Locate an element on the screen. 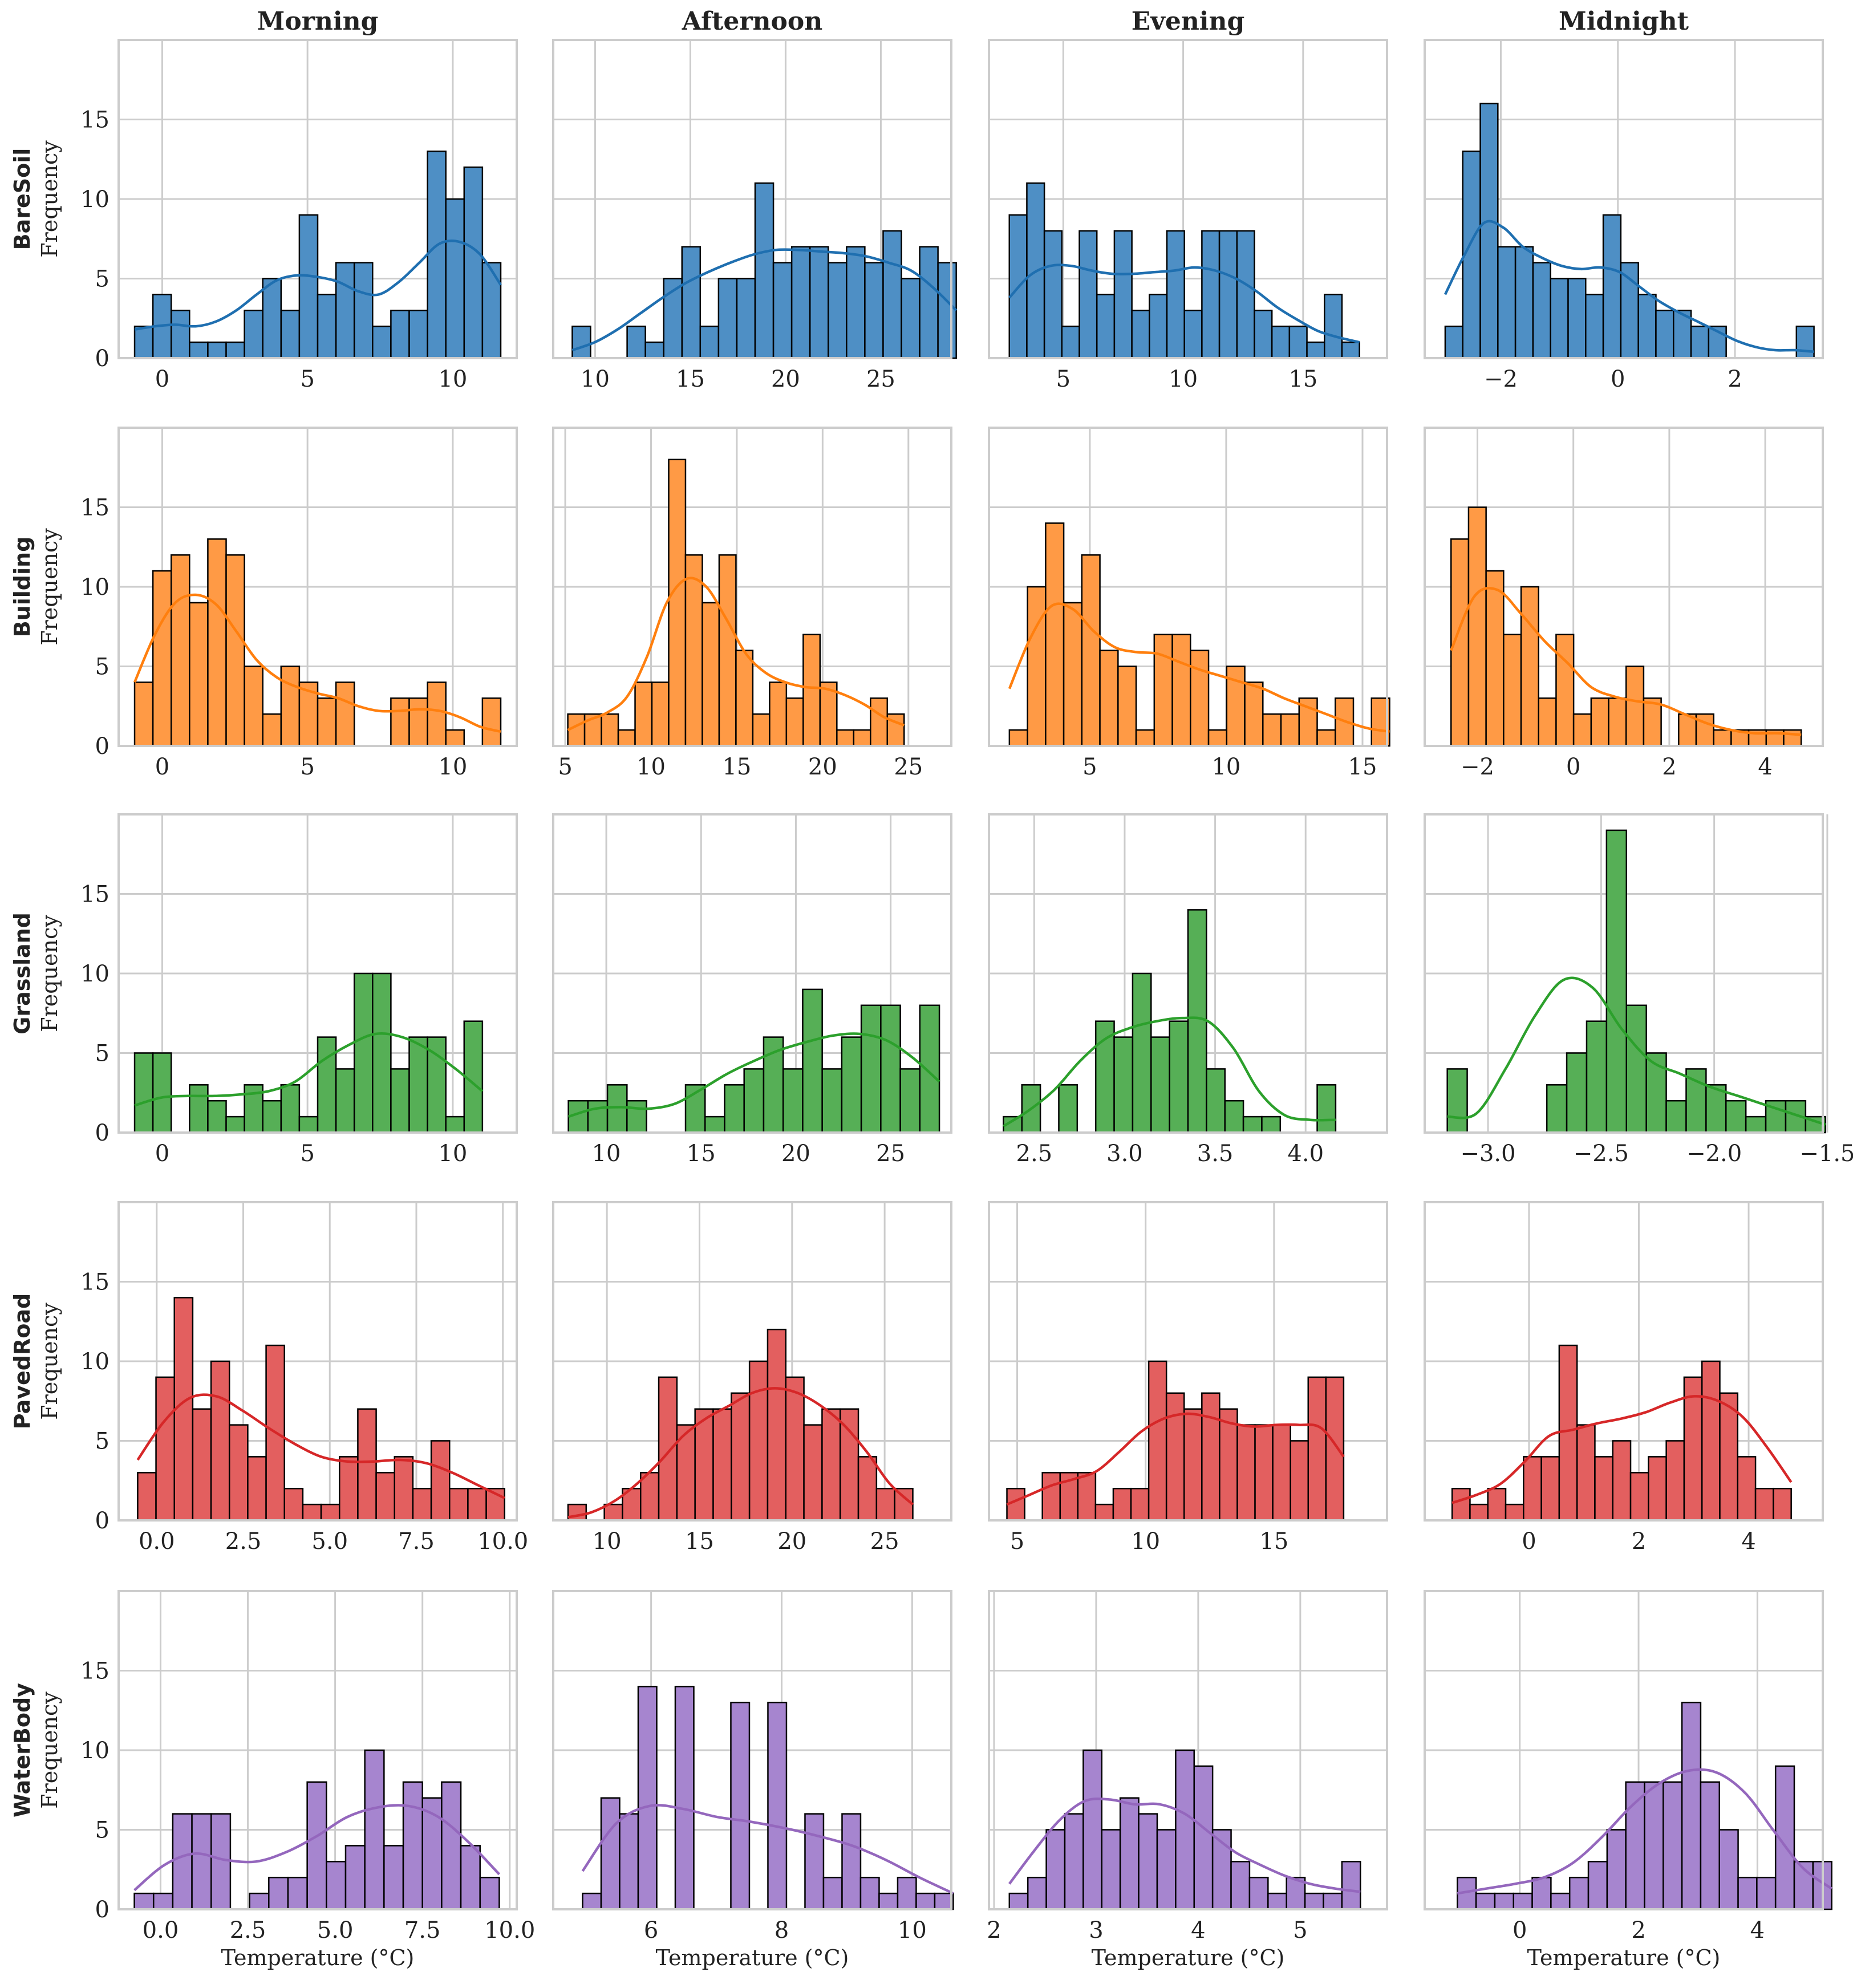 This screenshot has height=1988, width=1853. x-tick-label: 0 is located at coordinates (1520, 1930).